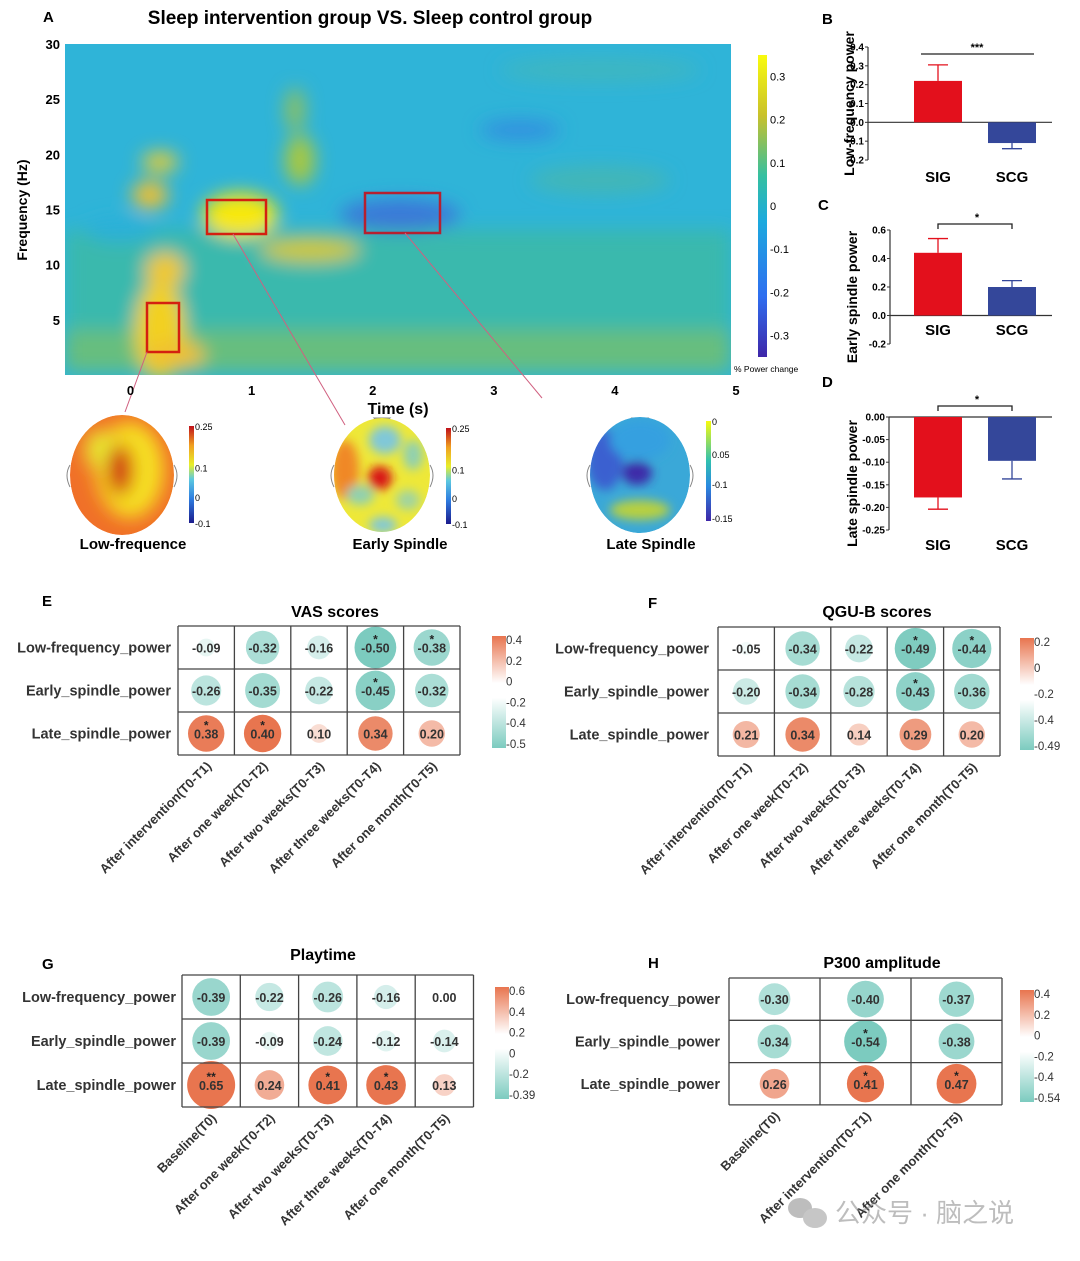 The width and height of the screenshot is (1080, 1261). Describe the element at coordinates (779, 336) in the screenshot. I see `colorbar-tick-label: -0.3` at that location.